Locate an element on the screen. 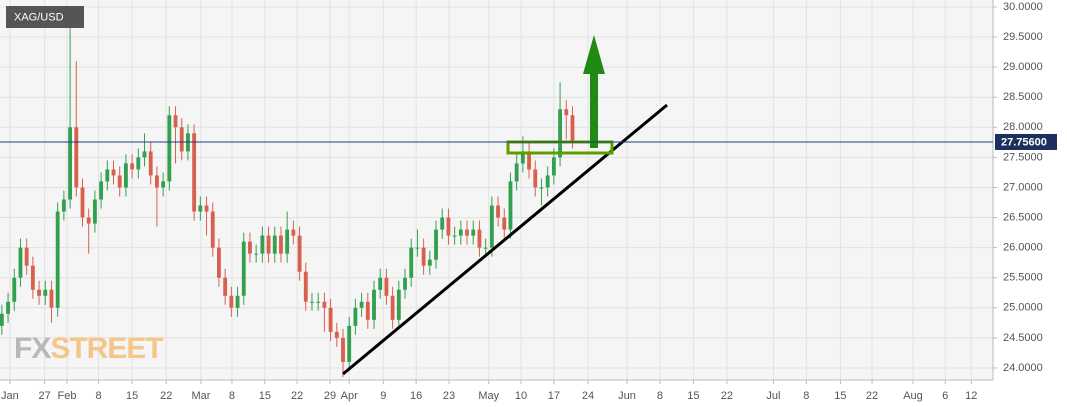  watermark: FXSTREET is located at coordinates (89, 348).